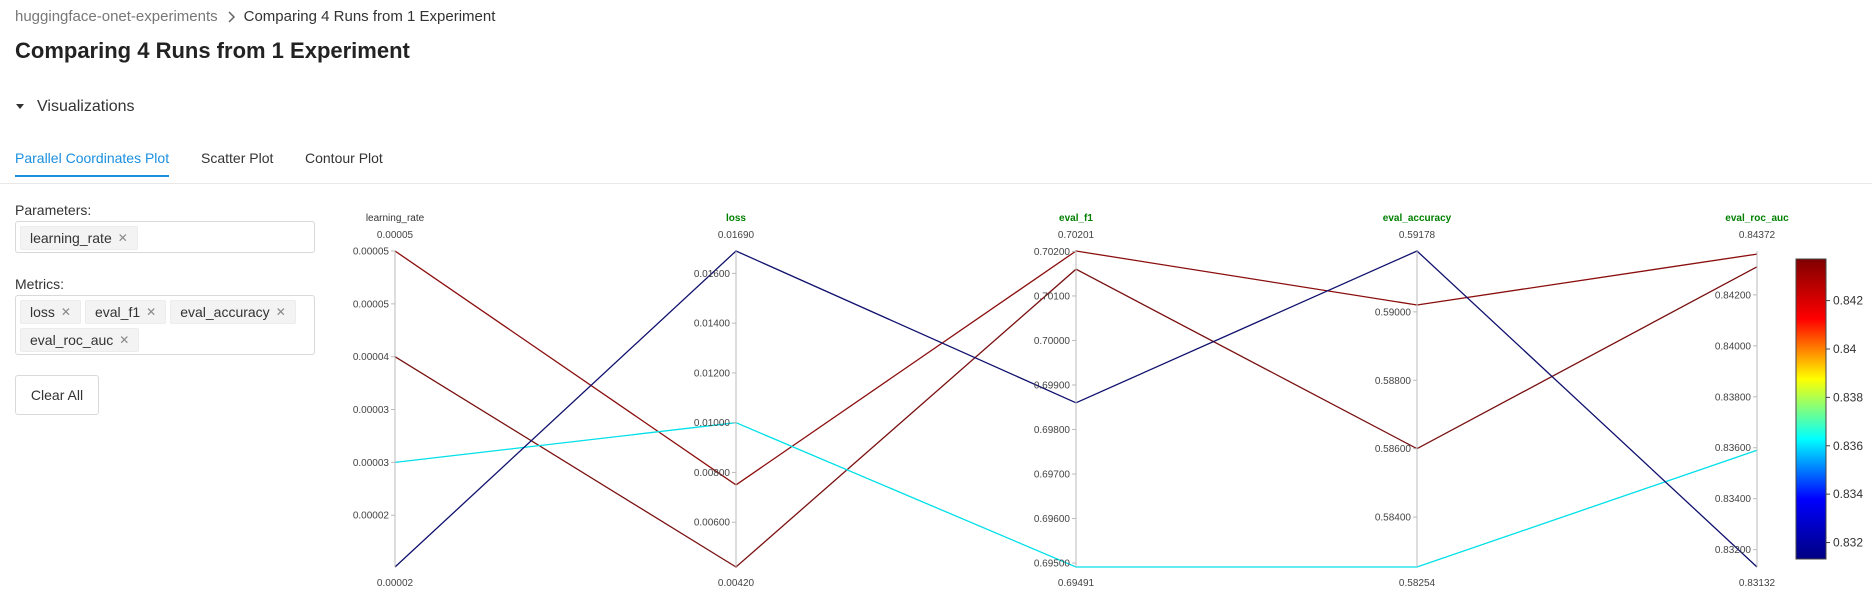 Image resolution: width=1872 pixels, height=603 pixels. I want to click on colorscale-tick-label: 0.842, so click(1848, 301).